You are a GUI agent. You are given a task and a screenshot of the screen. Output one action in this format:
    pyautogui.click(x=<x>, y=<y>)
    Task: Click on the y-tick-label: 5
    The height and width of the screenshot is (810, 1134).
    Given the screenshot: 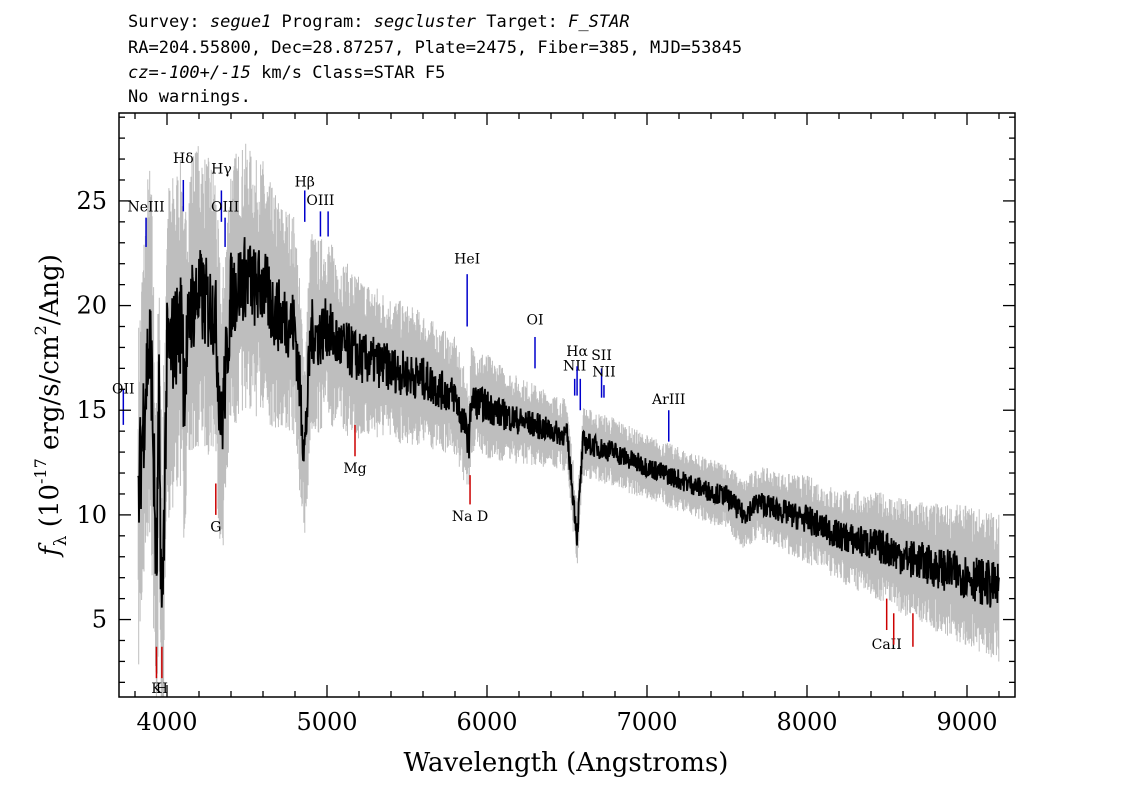 What is the action you would take?
    pyautogui.click(x=99, y=620)
    